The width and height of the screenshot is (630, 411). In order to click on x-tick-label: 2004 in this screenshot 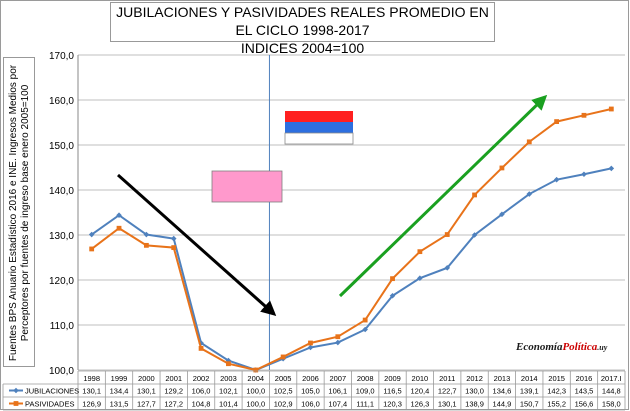, I will do `click(255, 378)`.